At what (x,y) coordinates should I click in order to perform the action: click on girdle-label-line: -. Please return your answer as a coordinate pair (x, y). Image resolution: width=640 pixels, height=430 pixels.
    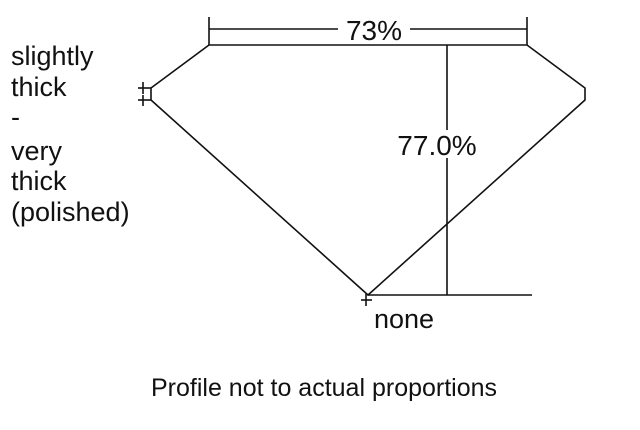
    Looking at the image, I should click on (15, 117).